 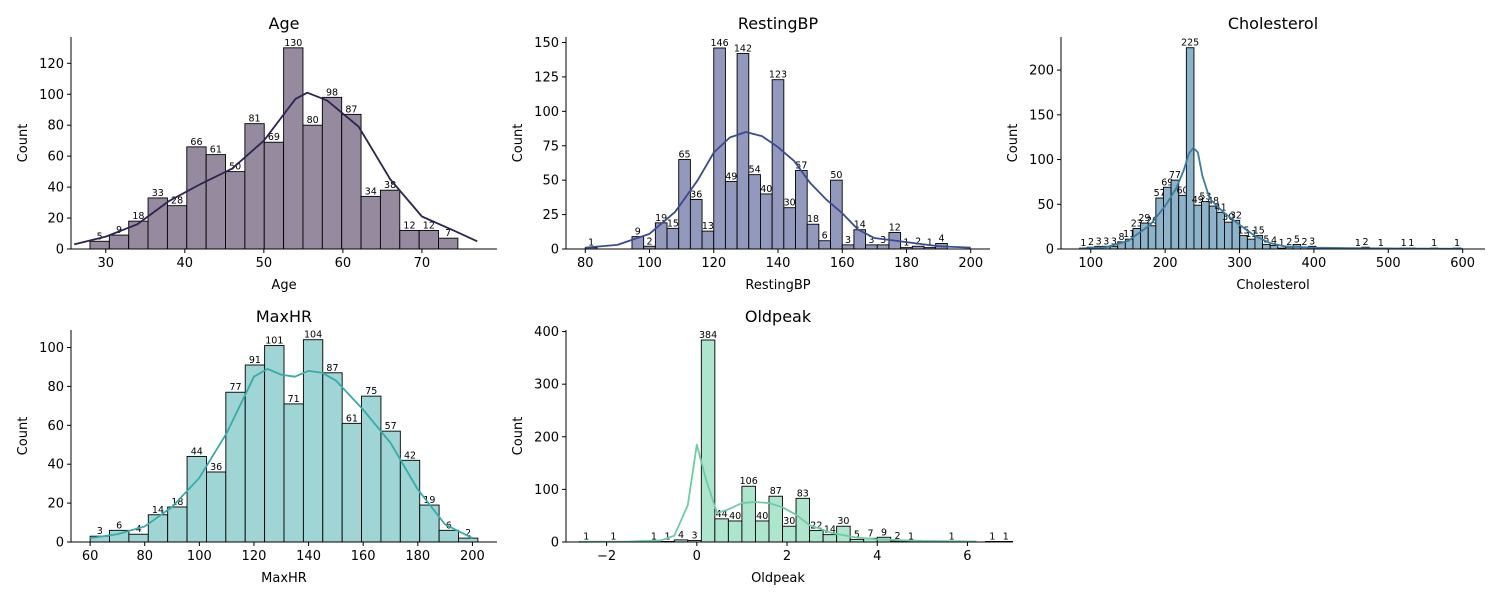 I want to click on bar-value-label: 69, so click(x=1167, y=182).